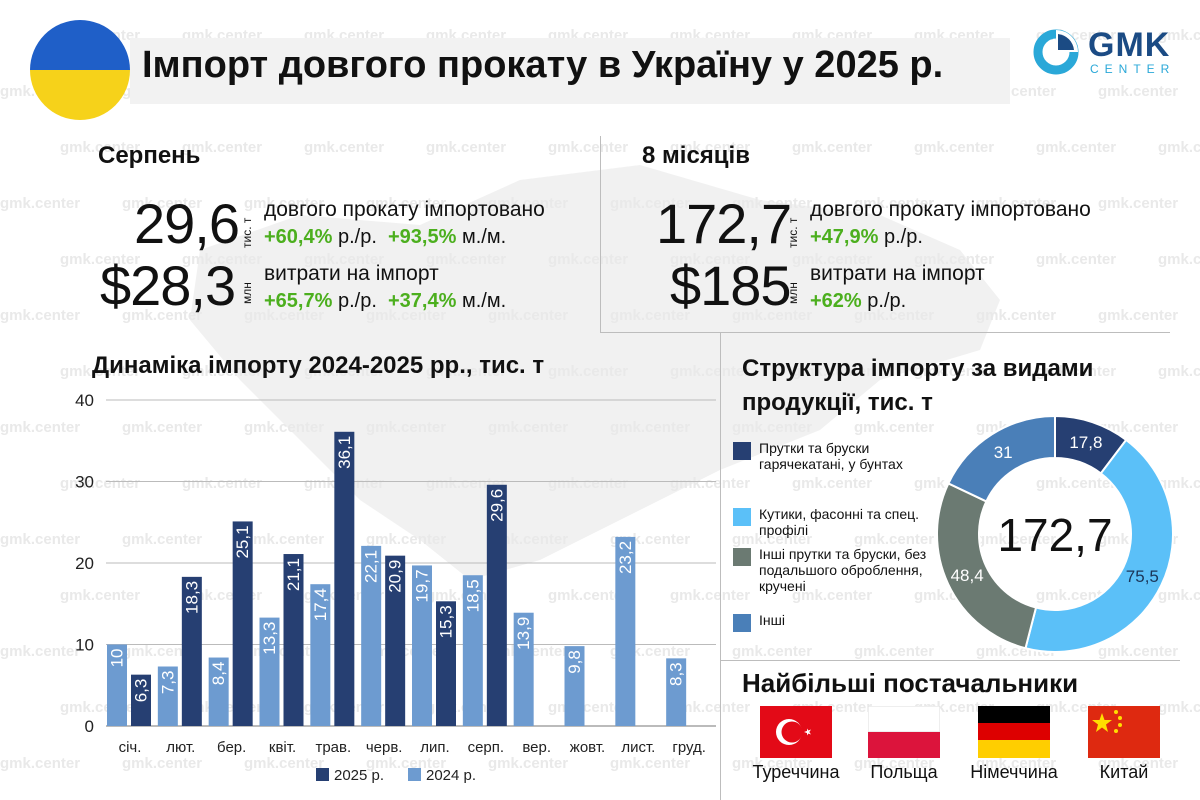 This screenshot has height=800, width=1200. I want to click on x-category-label: лист., so click(638, 747).